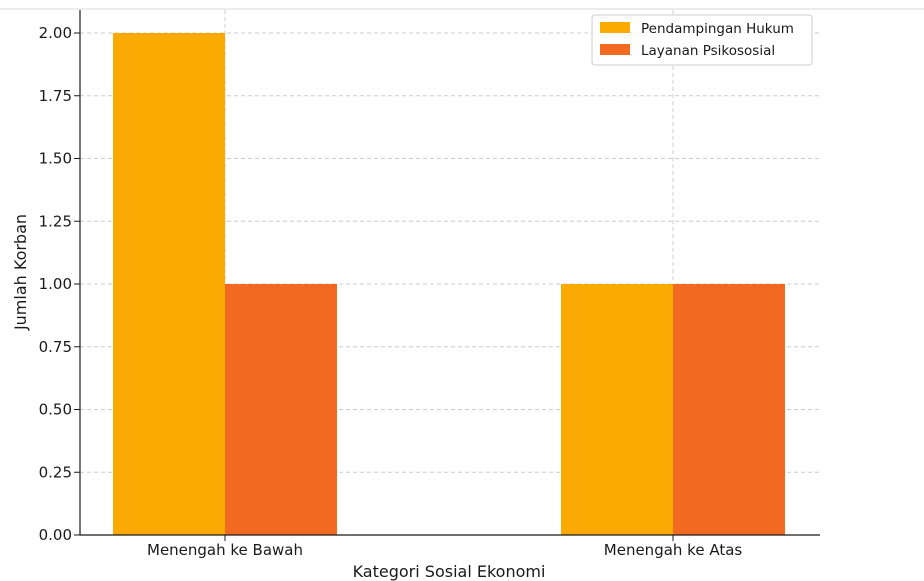  Describe the element at coordinates (444, 547) in the screenshot. I see `x-ticks: Menengah ke Bawah Menengah ke Atas` at that location.